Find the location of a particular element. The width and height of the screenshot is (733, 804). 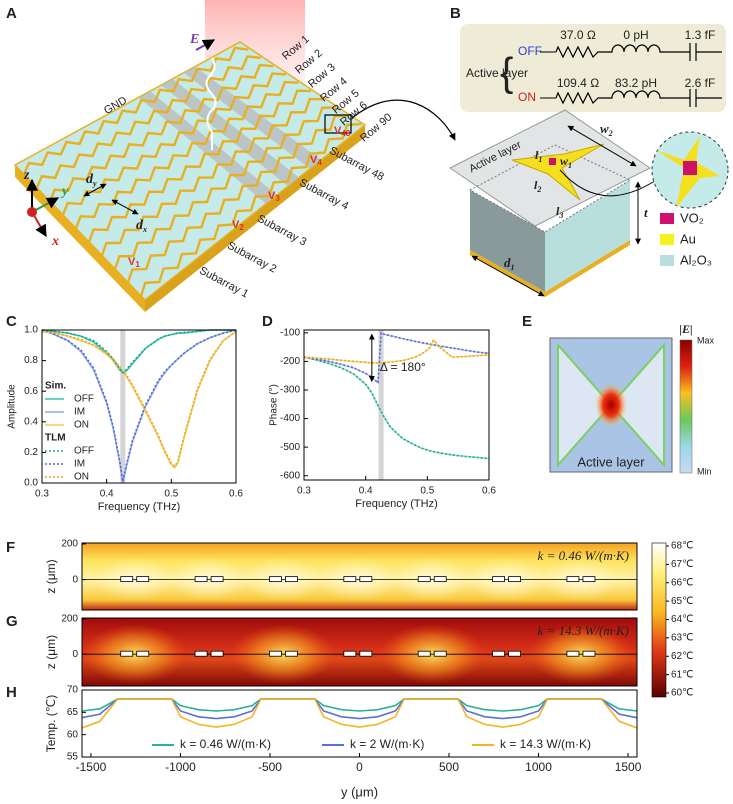

dim-base: l is located at coordinates (536, 185).